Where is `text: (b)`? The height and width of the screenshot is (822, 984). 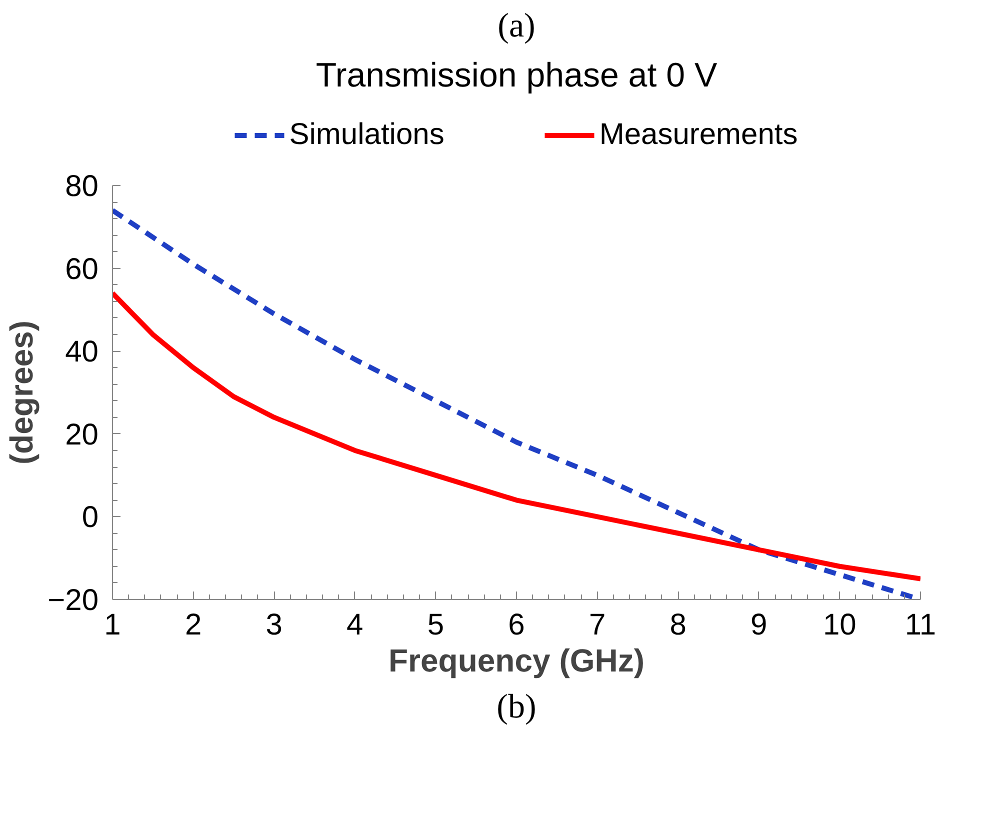 text: (b) is located at coordinates (516, 707).